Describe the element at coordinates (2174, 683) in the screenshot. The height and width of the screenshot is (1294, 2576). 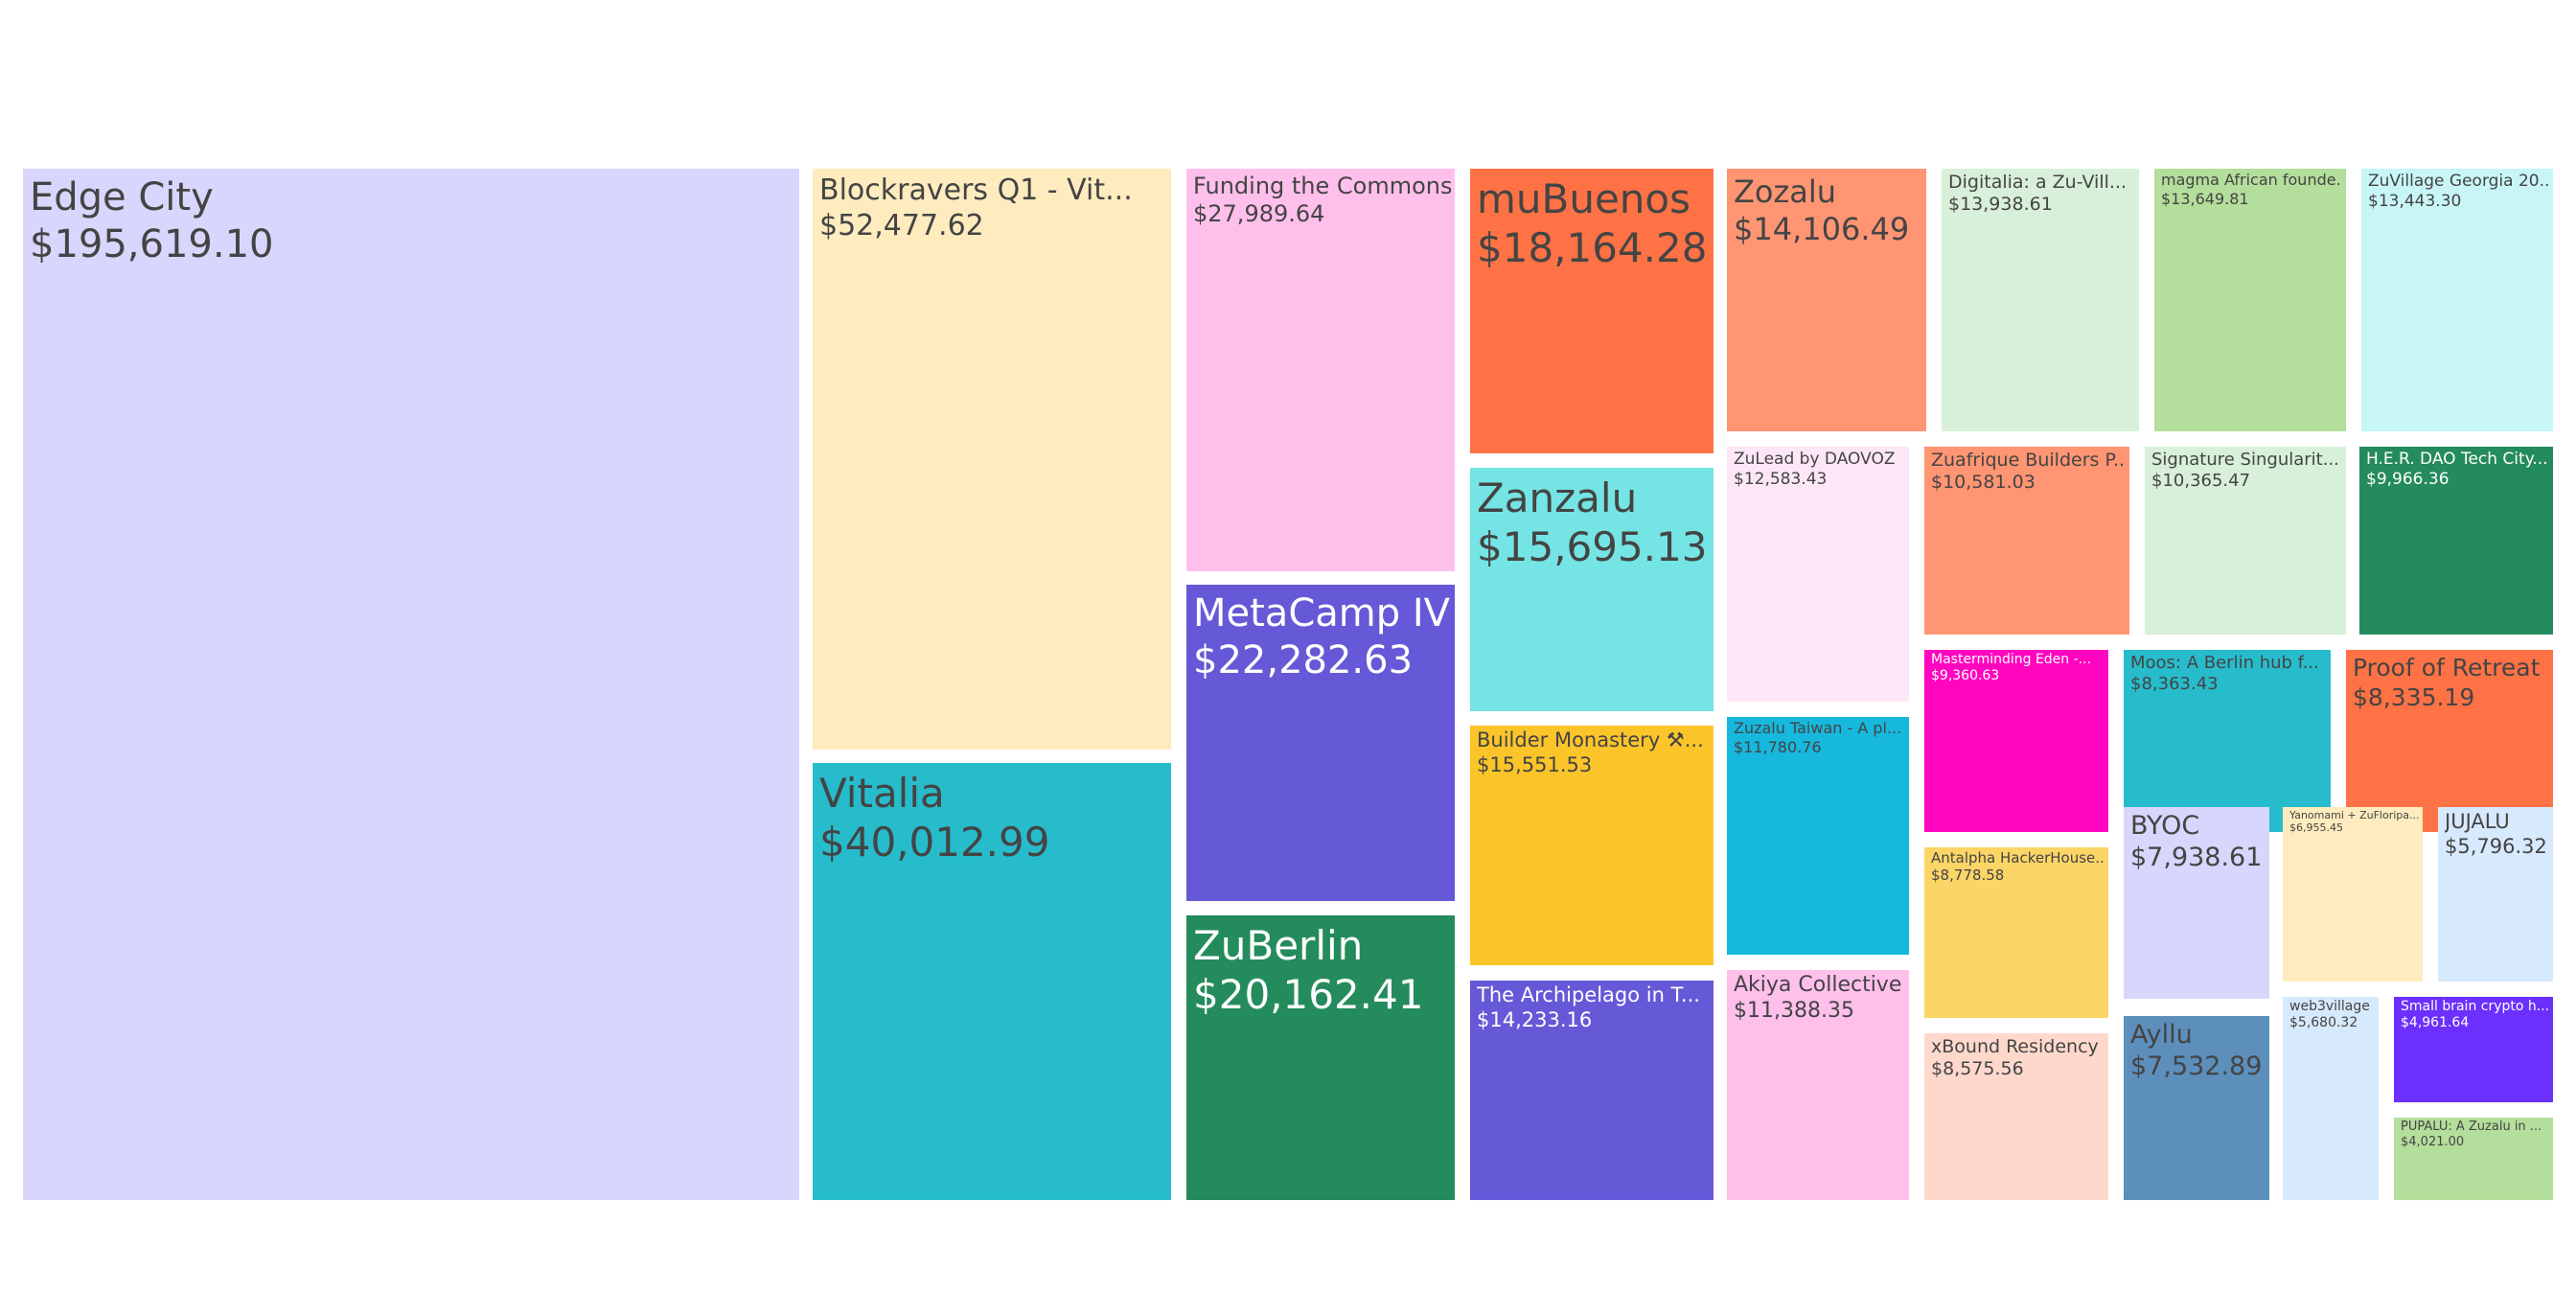
I see `tile-value: $8,363.43` at that location.